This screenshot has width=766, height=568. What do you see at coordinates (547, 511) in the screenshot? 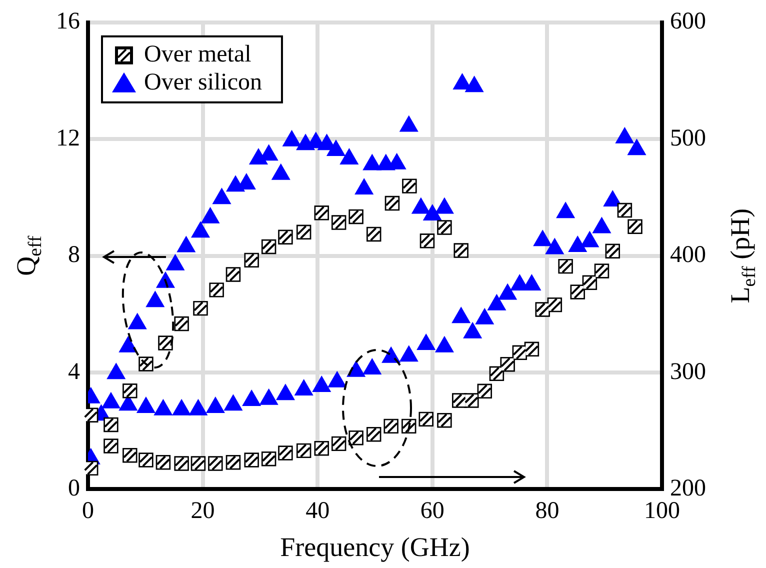
I see `x-tick-label: 80` at bounding box center [547, 511].